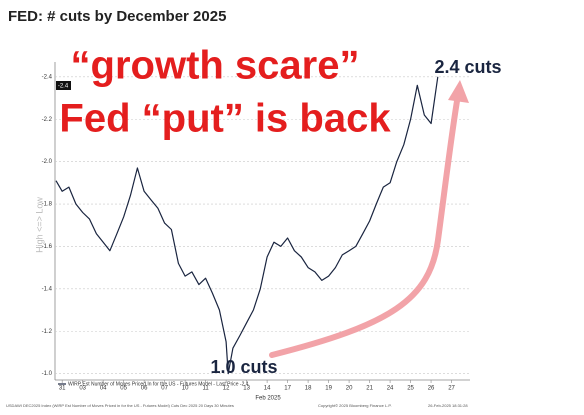 This screenshot has height=415, width=584. I want to click on x-tick-label: 03, so click(82, 389).